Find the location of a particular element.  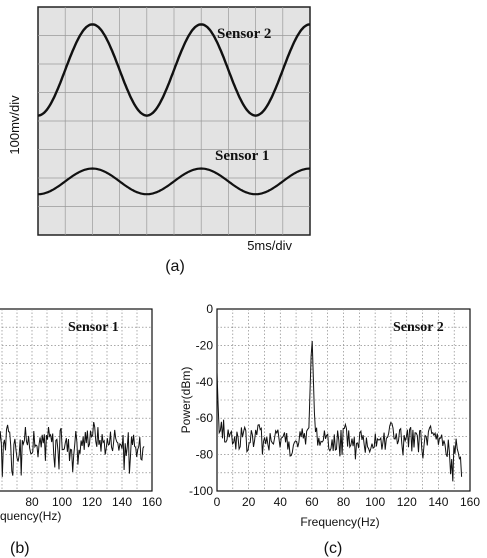

y-tick-label: -100 is located at coordinates (201, 491).